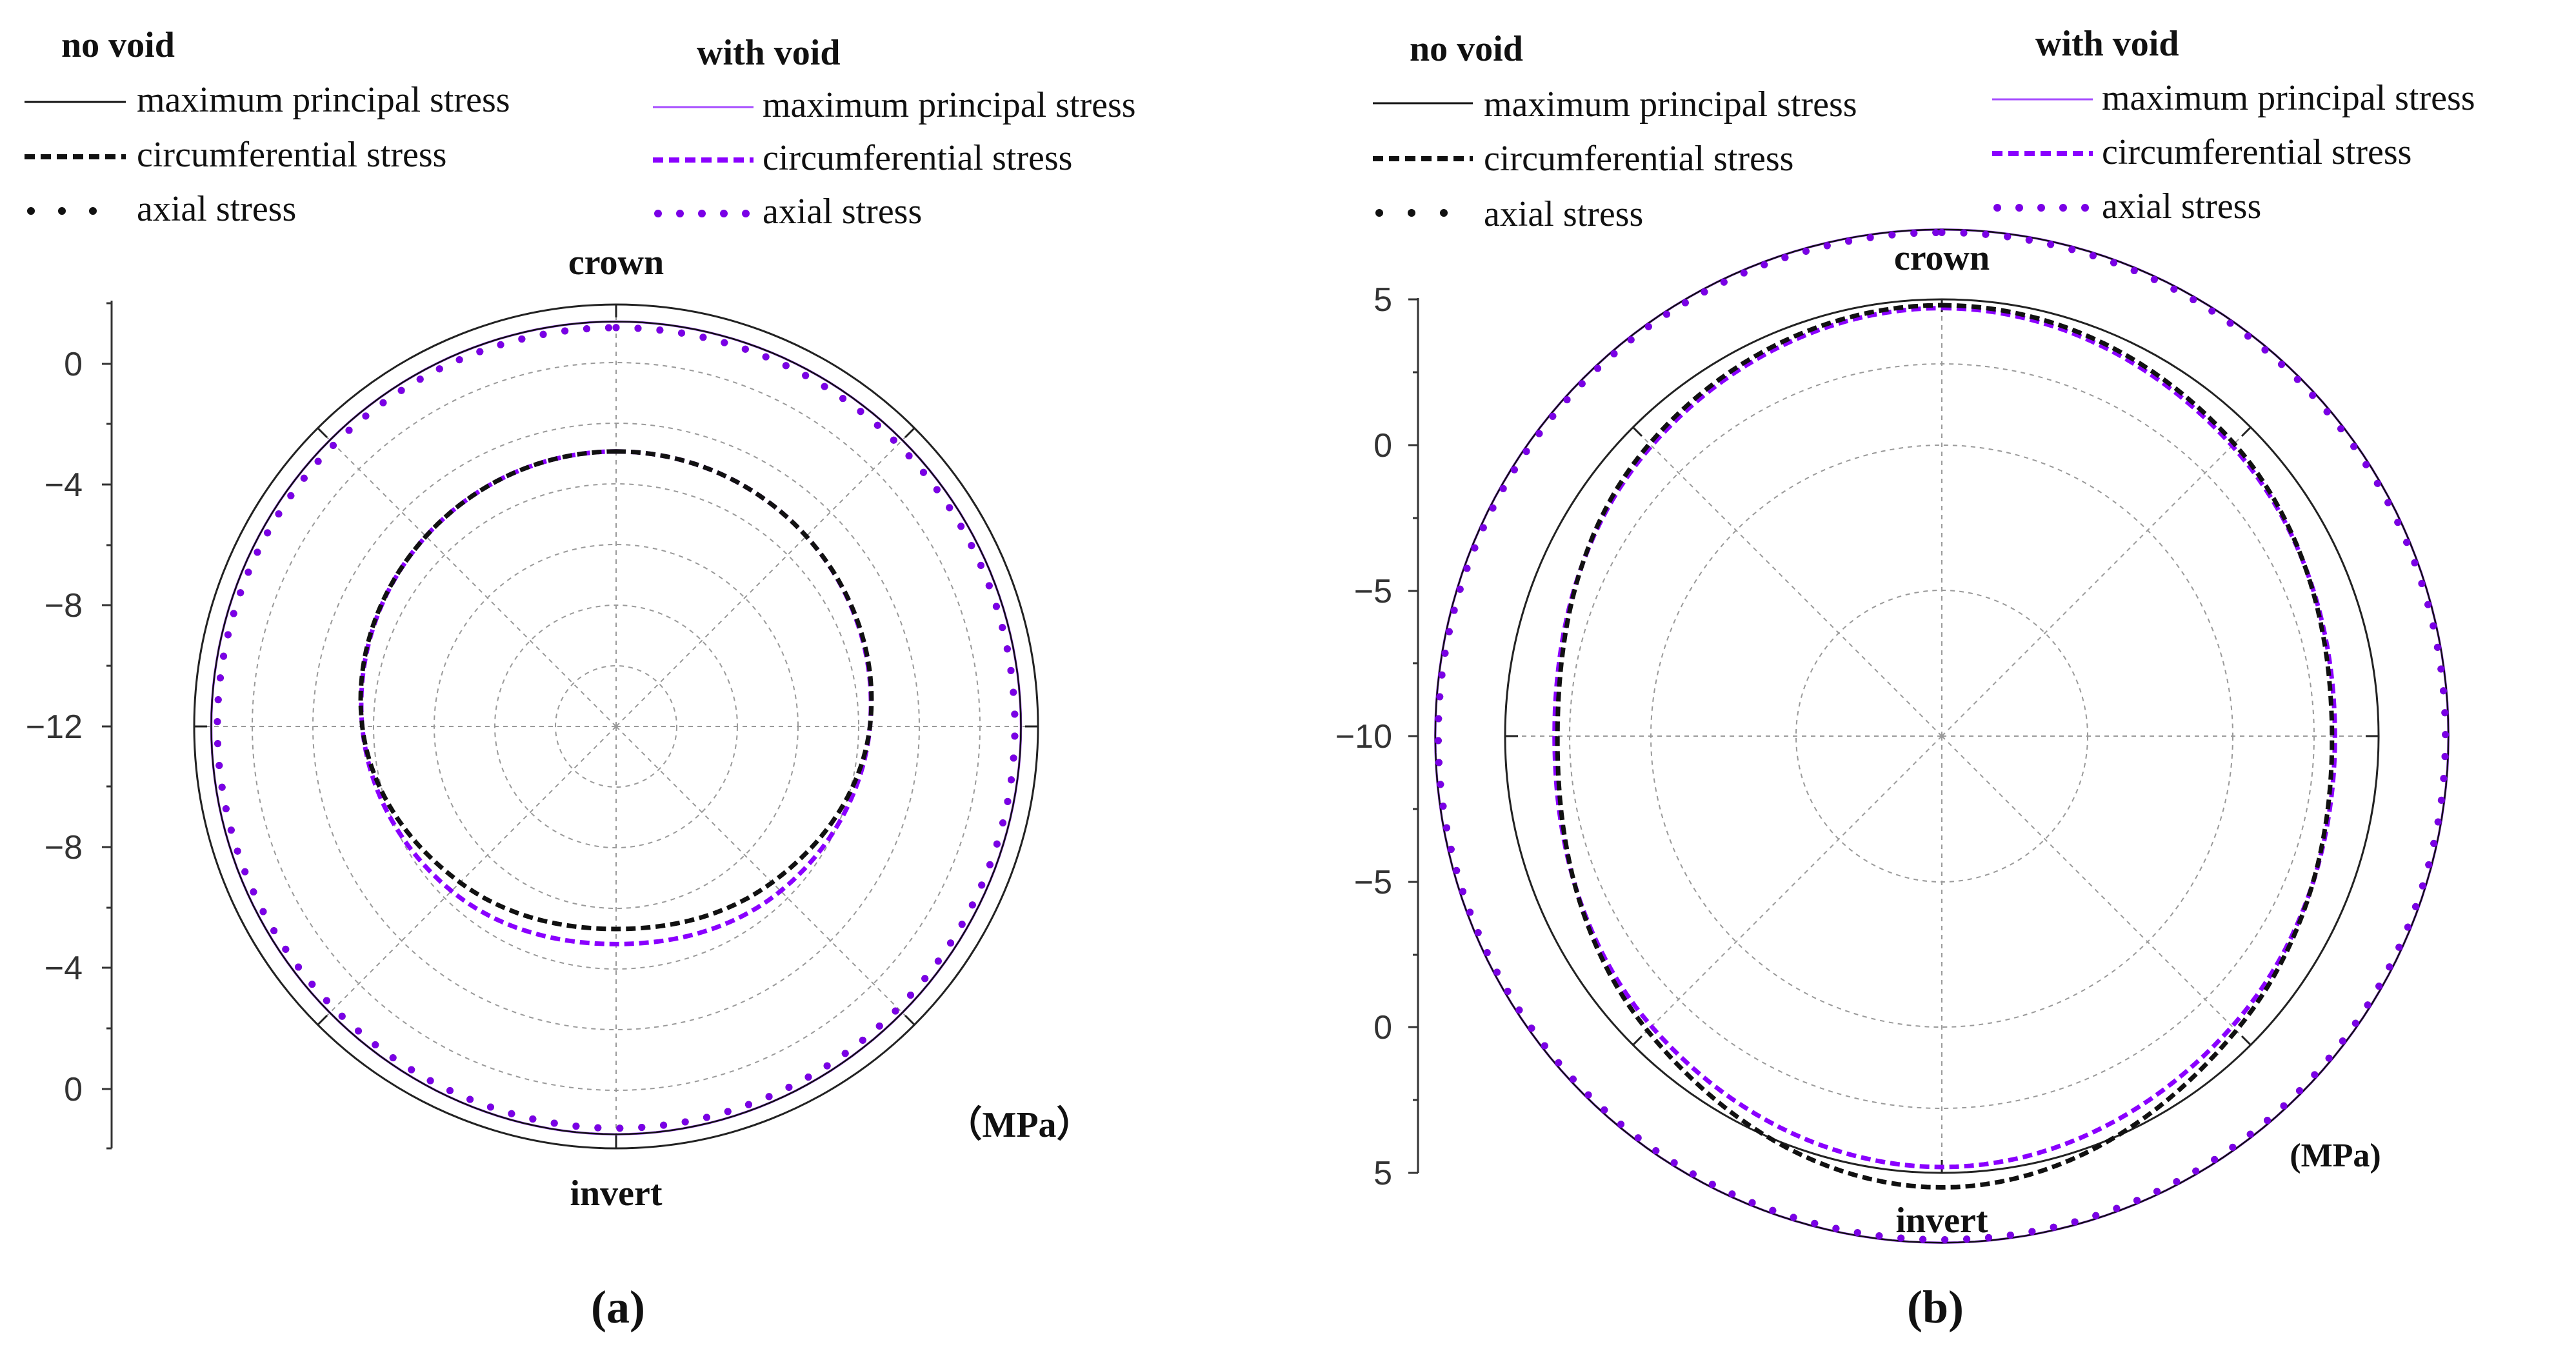 This screenshot has width=2576, height=1349. What do you see at coordinates (107, 726) in the screenshot?
I see `axis-a-ticks` at bounding box center [107, 726].